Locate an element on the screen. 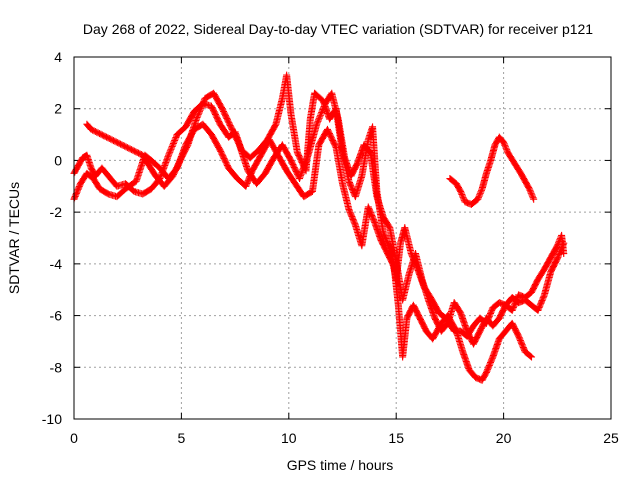  y-tick-label: -10 is located at coordinates (52, 419).